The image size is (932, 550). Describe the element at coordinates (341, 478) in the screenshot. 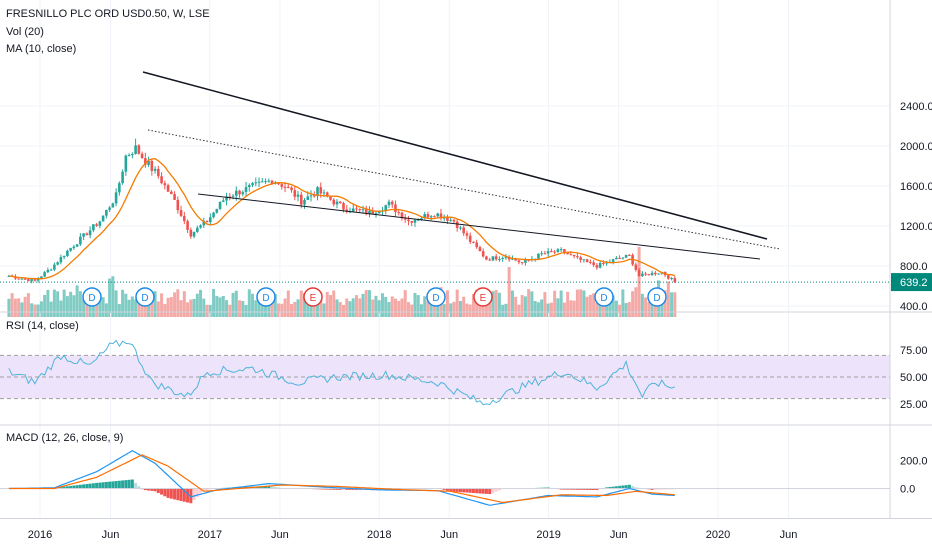

I see `macd-line` at that location.